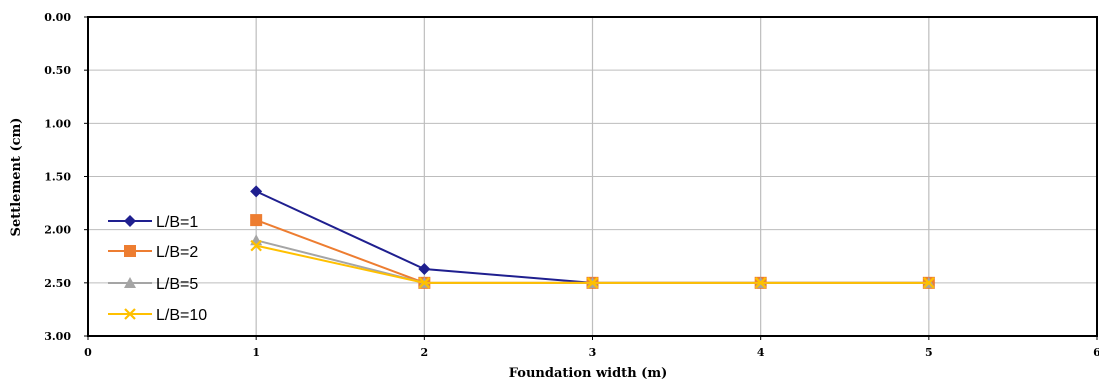 This screenshot has width=1099, height=381. What do you see at coordinates (153, 222) in the screenshot?
I see `legend-entry: L/B=1` at bounding box center [153, 222].